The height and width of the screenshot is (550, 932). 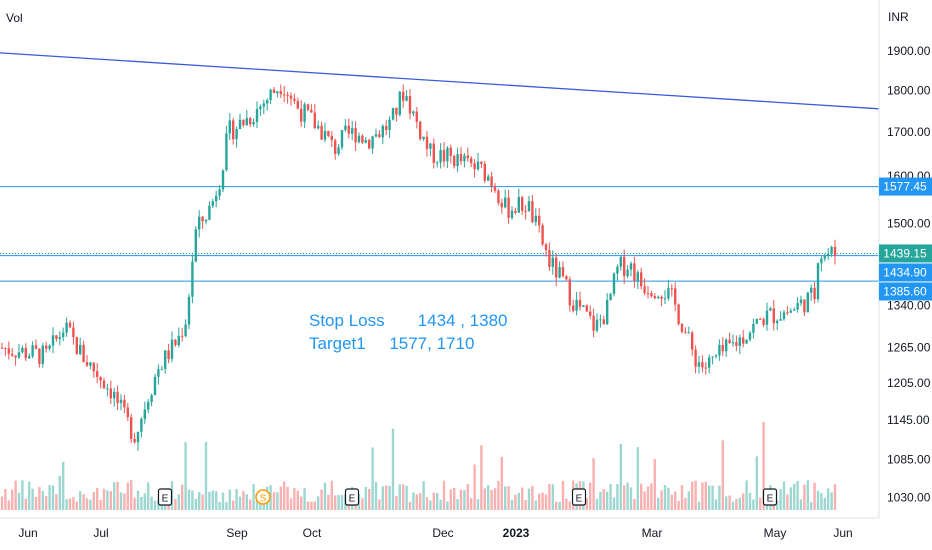 I want to click on split-event-marker, so click(x=263, y=497).